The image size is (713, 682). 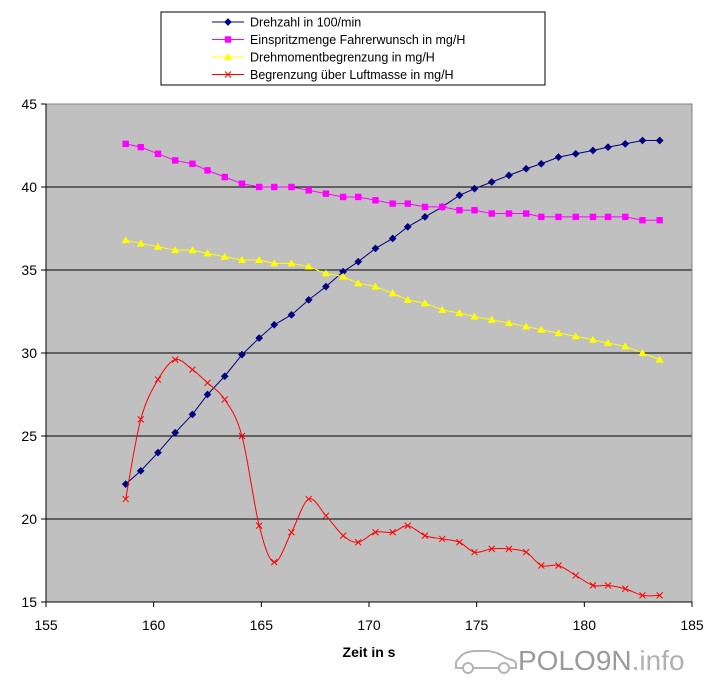 What do you see at coordinates (585, 625) in the screenshot?
I see `x-tick-label: 180` at bounding box center [585, 625].